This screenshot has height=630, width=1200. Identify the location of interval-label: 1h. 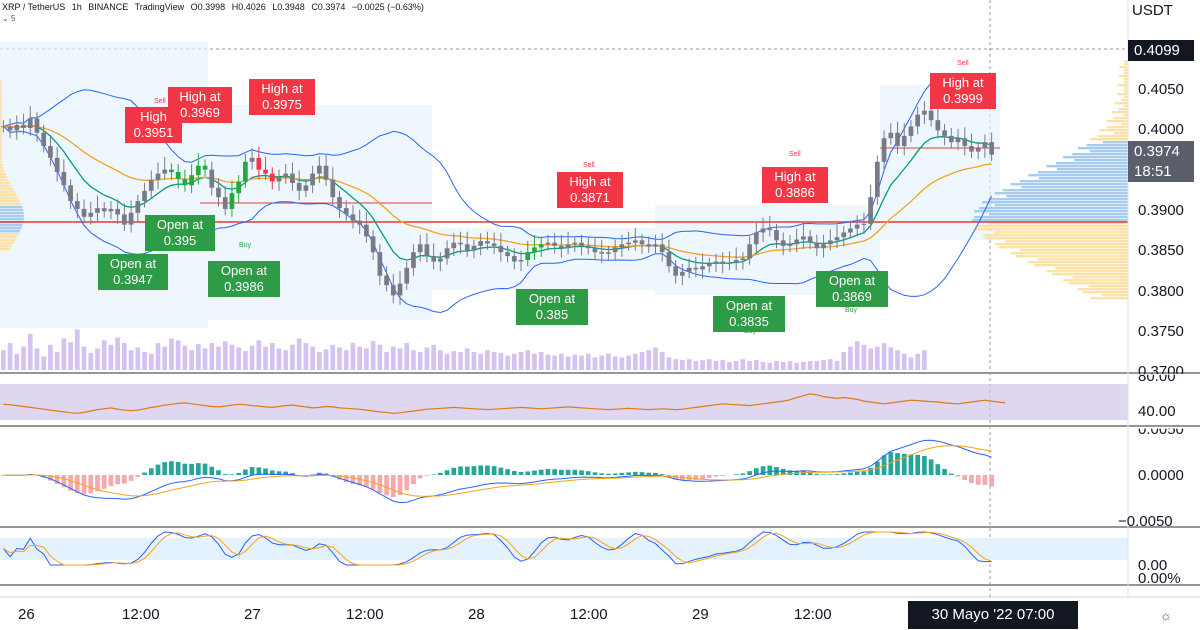
(76, 7).